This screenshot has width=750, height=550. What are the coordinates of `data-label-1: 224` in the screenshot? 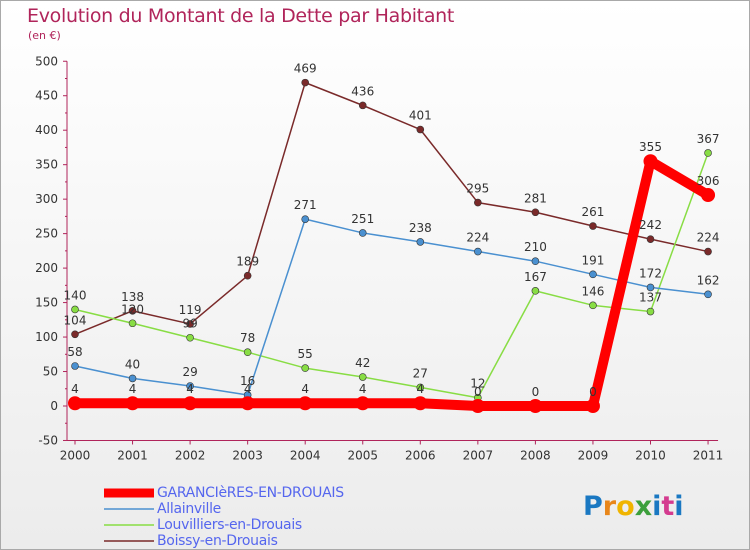 It's located at (477, 238).